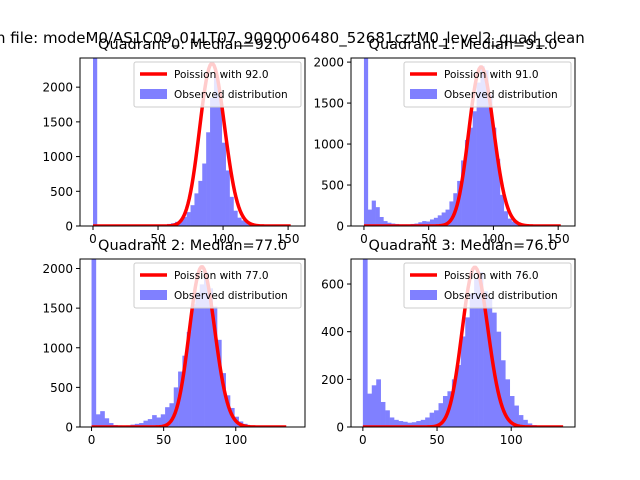 The width and height of the screenshot is (640, 480). Describe the element at coordinates (57, 309) in the screenshot. I see `y-tick-label: 1500` at that location.